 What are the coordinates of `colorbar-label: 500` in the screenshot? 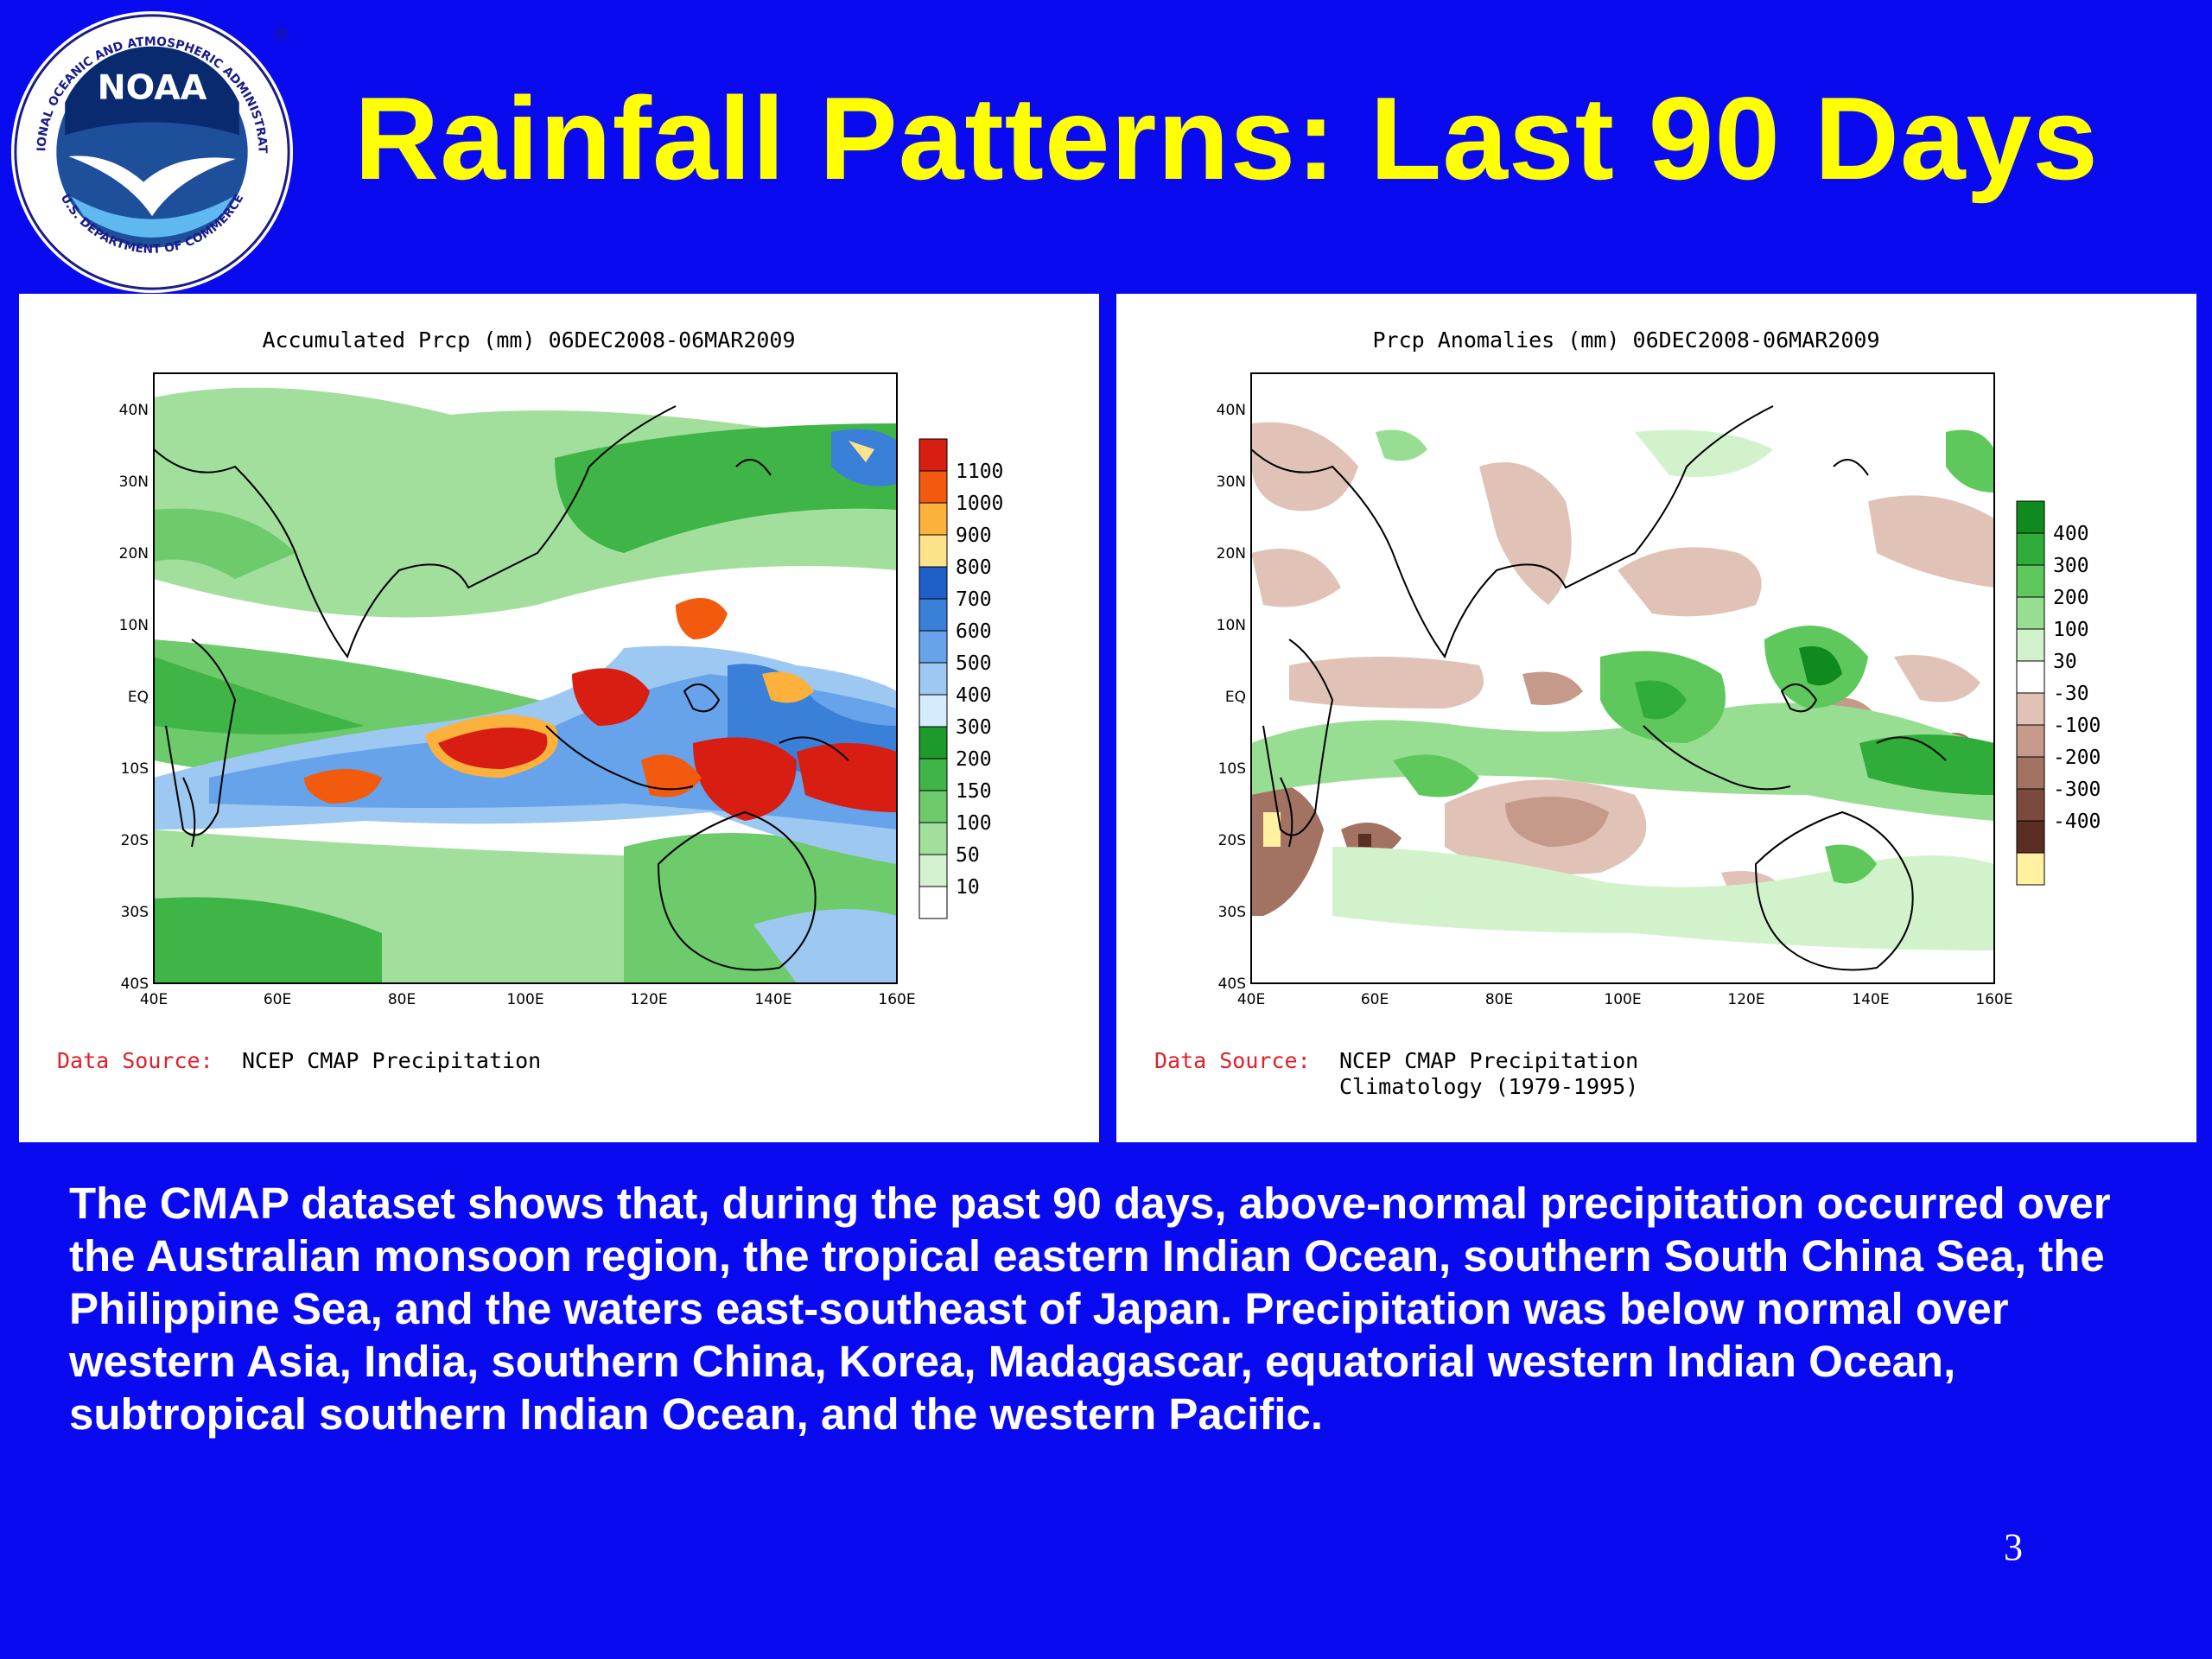 It's located at (974, 663).